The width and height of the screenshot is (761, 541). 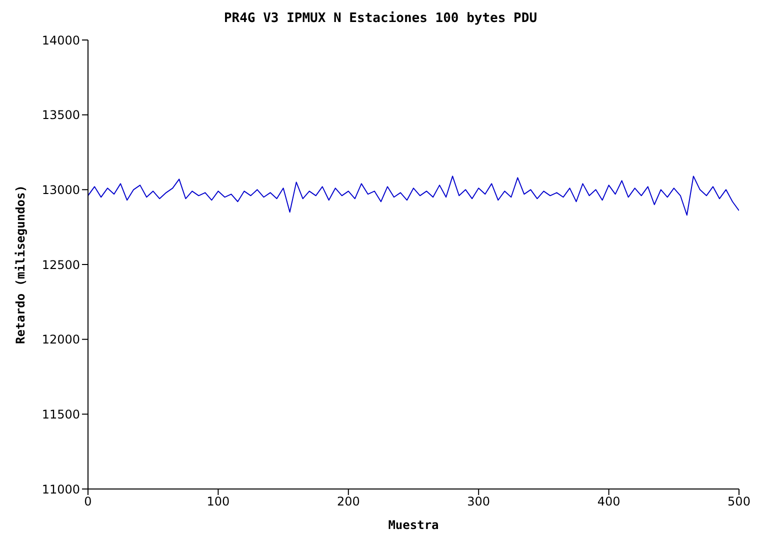 I want to click on y-axis-title: Retardo (milisegundos), so click(x=20, y=264).